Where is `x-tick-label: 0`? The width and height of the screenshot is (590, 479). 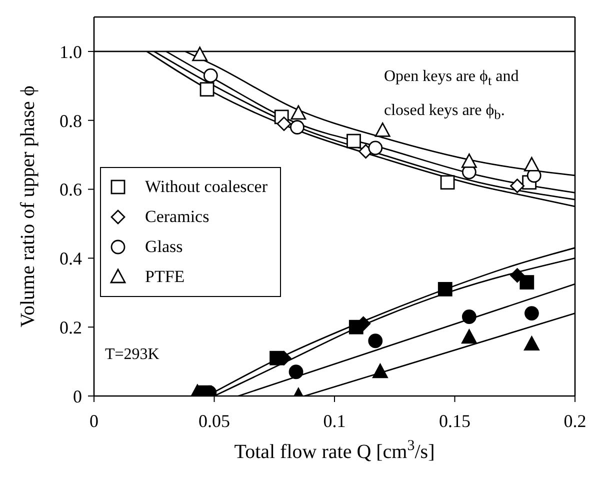
x-tick-label: 0 is located at coordinates (94, 420).